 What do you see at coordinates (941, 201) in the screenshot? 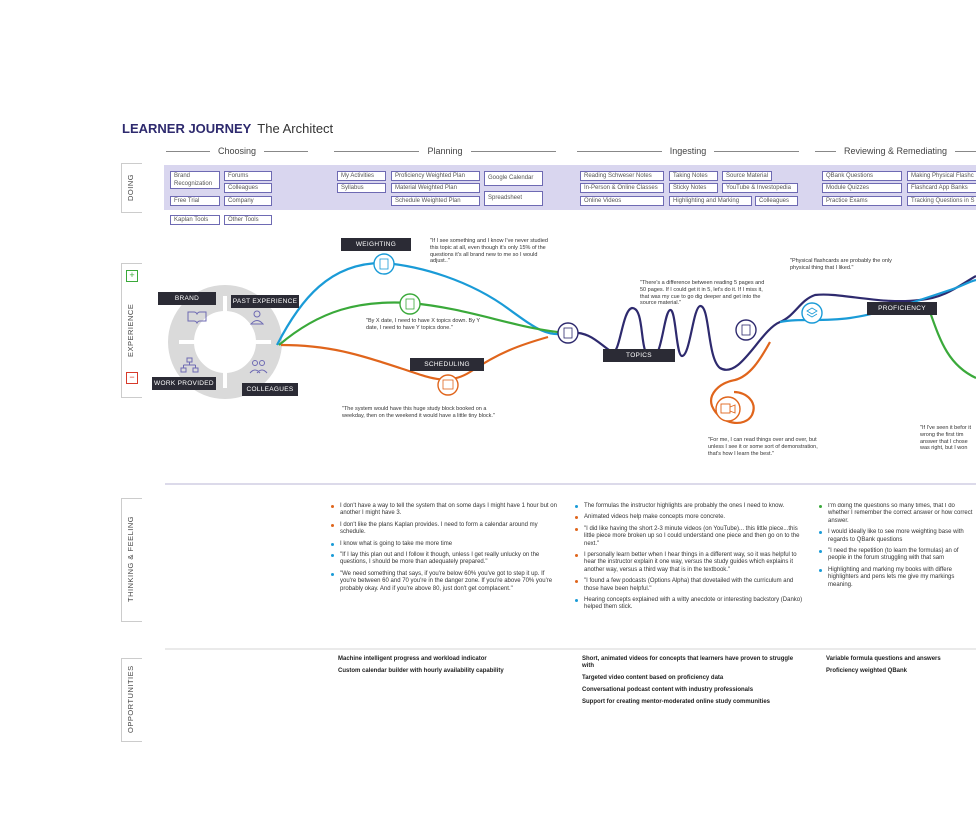
I see `tag-tracking-questions: Tracking Questions in S` at bounding box center [941, 201].